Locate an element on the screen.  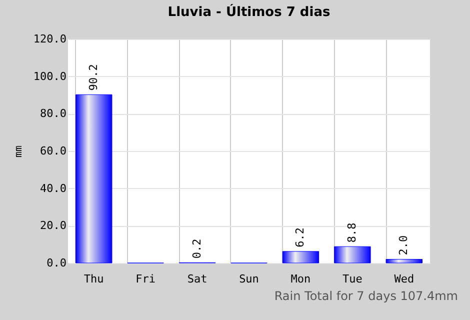
data-label: 0.2 is located at coordinates (197, 248).